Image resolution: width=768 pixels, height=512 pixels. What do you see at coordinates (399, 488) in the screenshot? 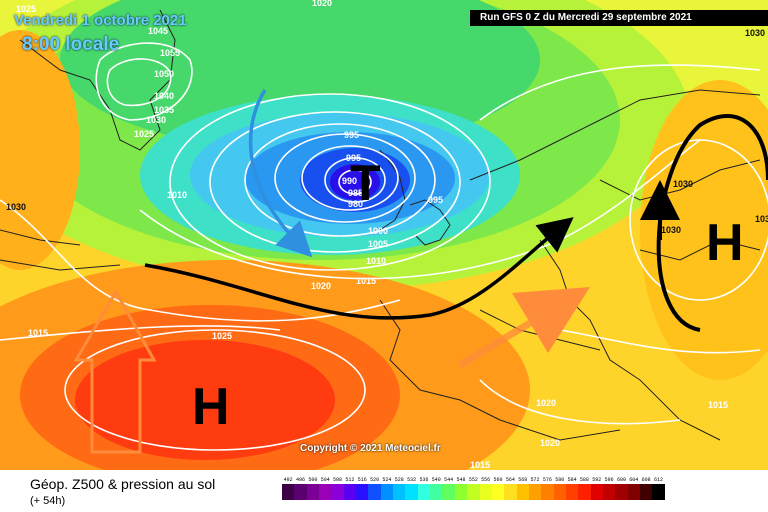
I see `scale-cell: 528` at bounding box center [399, 488].